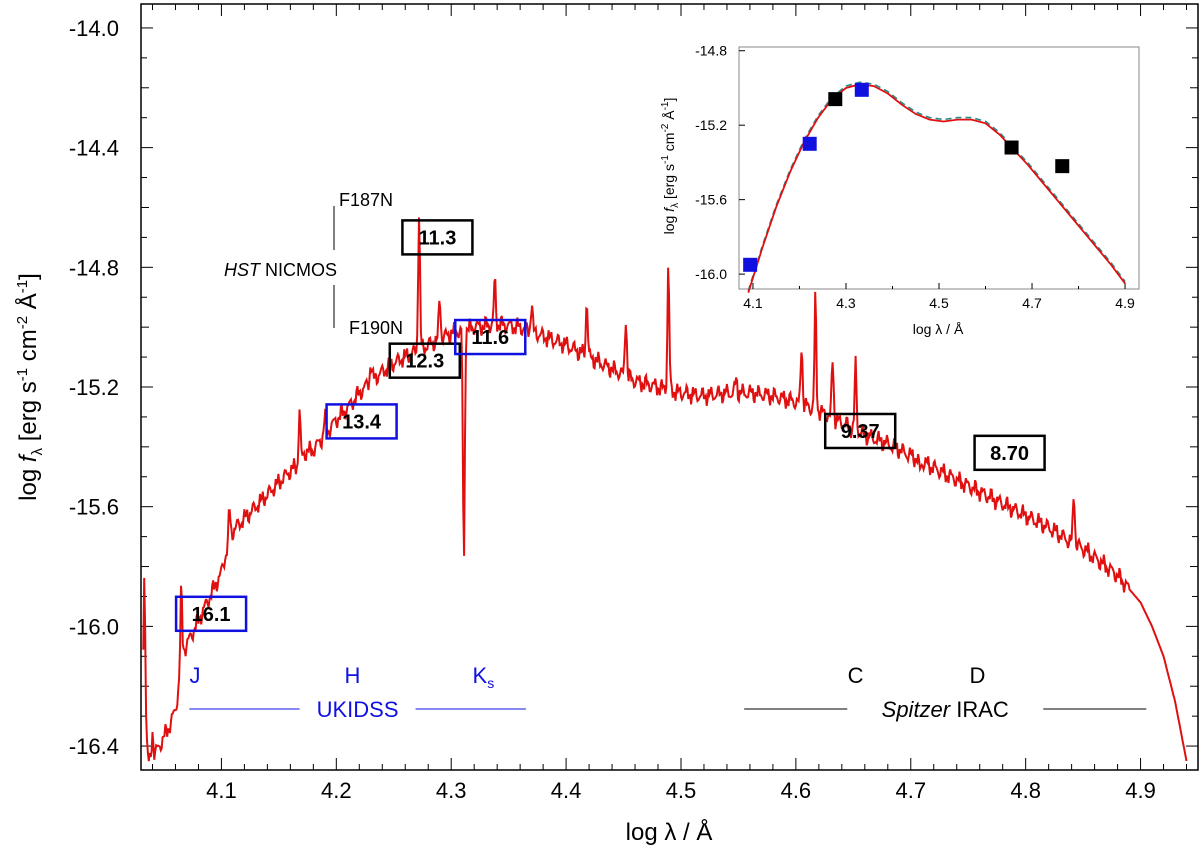 Image resolution: width=1200 pixels, height=849 pixels. What do you see at coordinates (1025, 790) in the screenshot?
I see `x-tick-label: 4.8` at bounding box center [1025, 790].